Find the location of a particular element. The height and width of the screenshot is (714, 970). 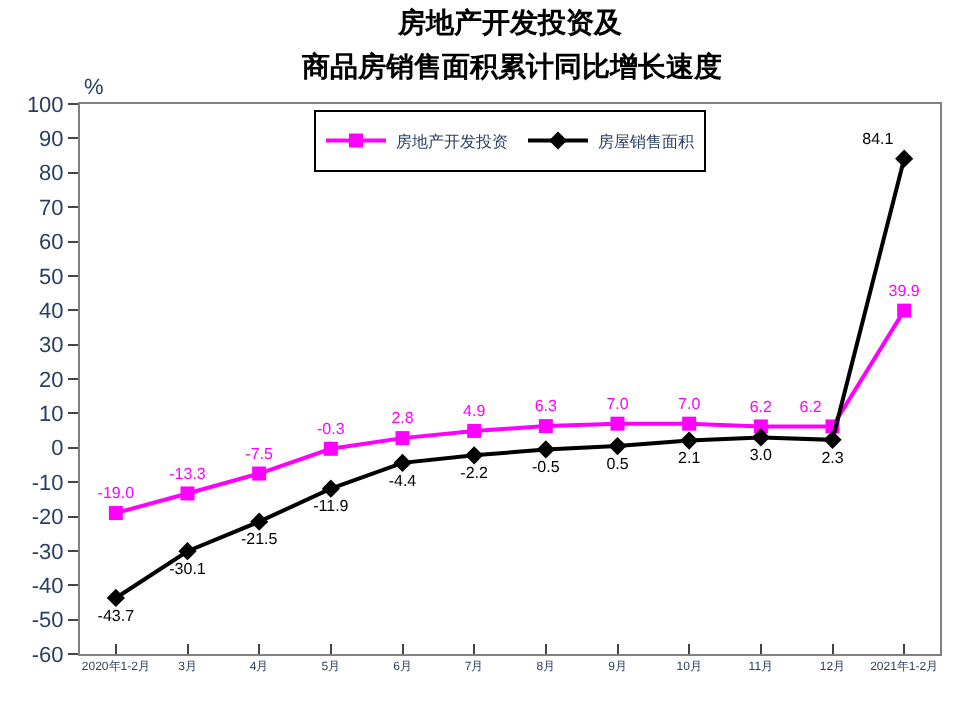

y-tick-label: -20 is located at coordinates (47, 518).